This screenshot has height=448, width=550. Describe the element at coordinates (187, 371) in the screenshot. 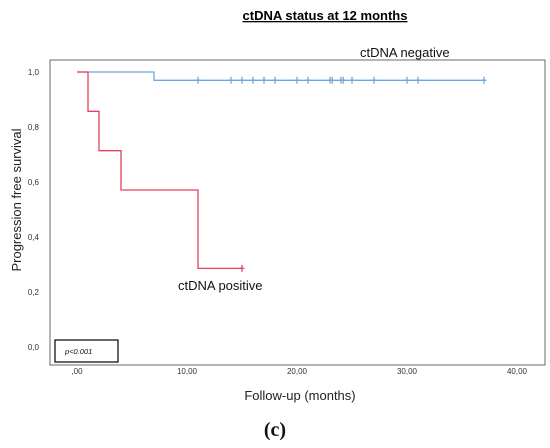

I see `x-tick-label: 10,00` at that location.